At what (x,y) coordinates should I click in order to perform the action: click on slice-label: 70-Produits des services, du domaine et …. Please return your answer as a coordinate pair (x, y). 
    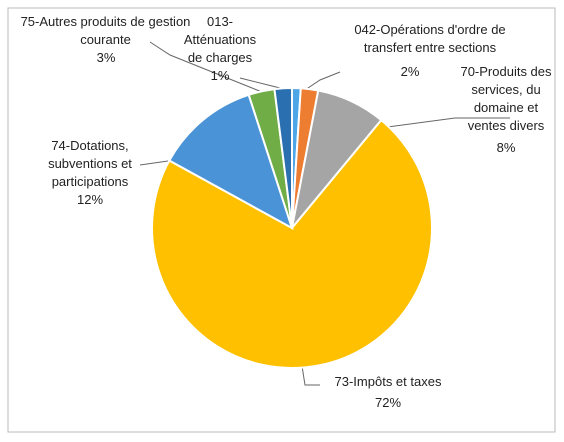
    Looking at the image, I should click on (506, 98).